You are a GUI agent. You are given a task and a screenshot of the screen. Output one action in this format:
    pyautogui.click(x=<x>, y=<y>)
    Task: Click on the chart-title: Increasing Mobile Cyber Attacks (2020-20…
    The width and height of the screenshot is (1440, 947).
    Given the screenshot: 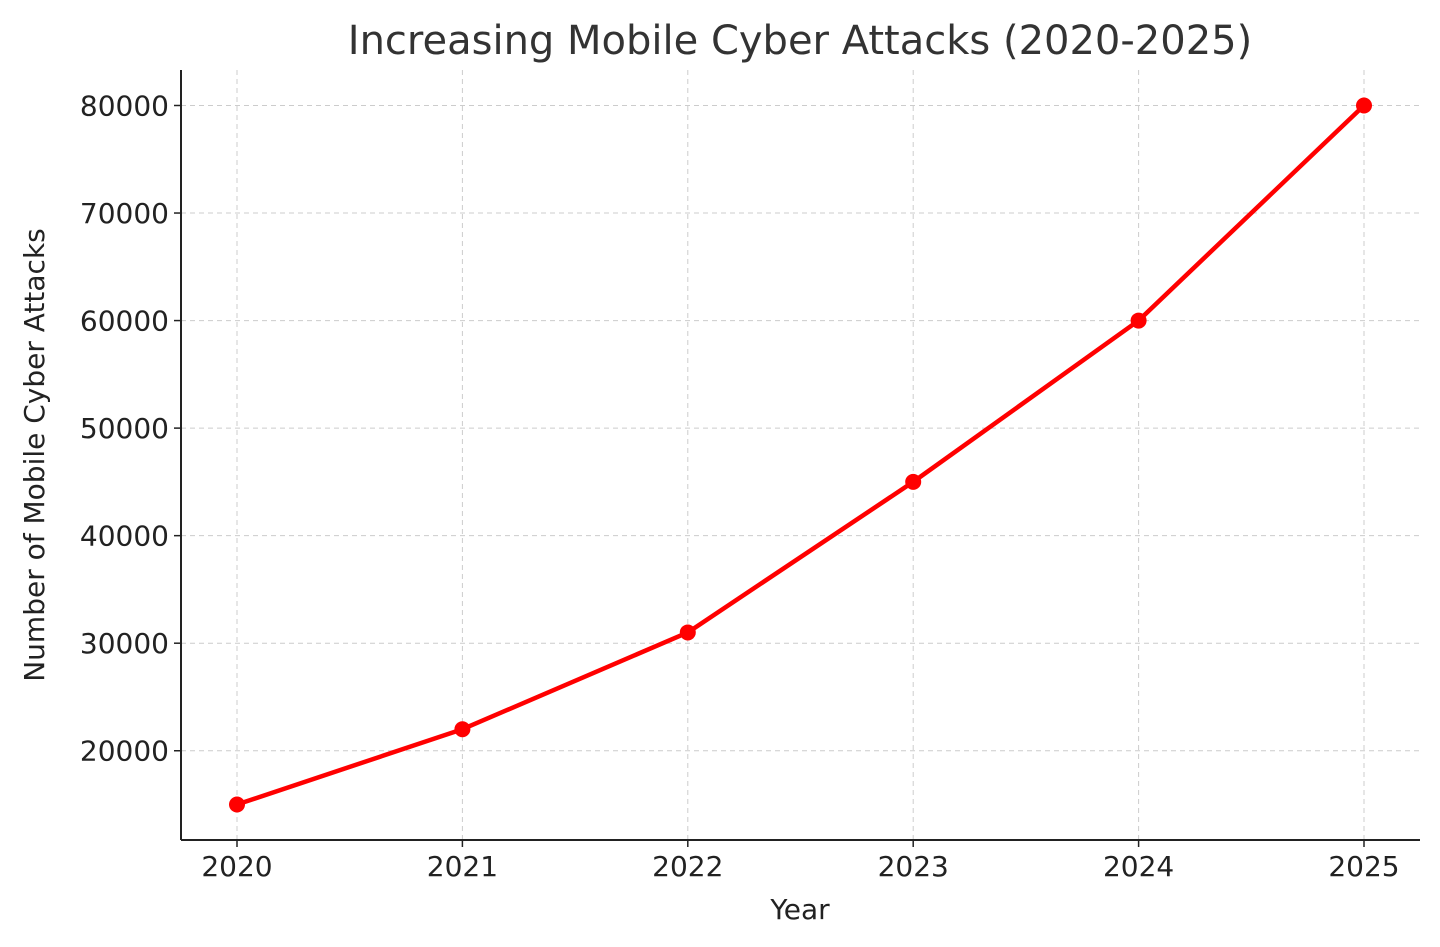 What is the action you would take?
    pyautogui.click(x=800, y=41)
    